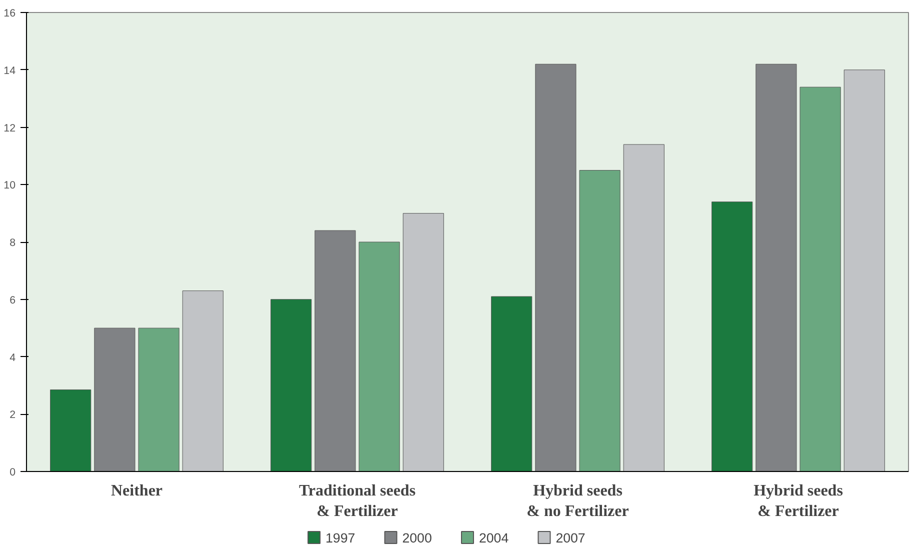 The height and width of the screenshot is (559, 917). Describe the element at coordinates (136, 491) in the screenshot. I see `x-tick-label: Neither` at that location.